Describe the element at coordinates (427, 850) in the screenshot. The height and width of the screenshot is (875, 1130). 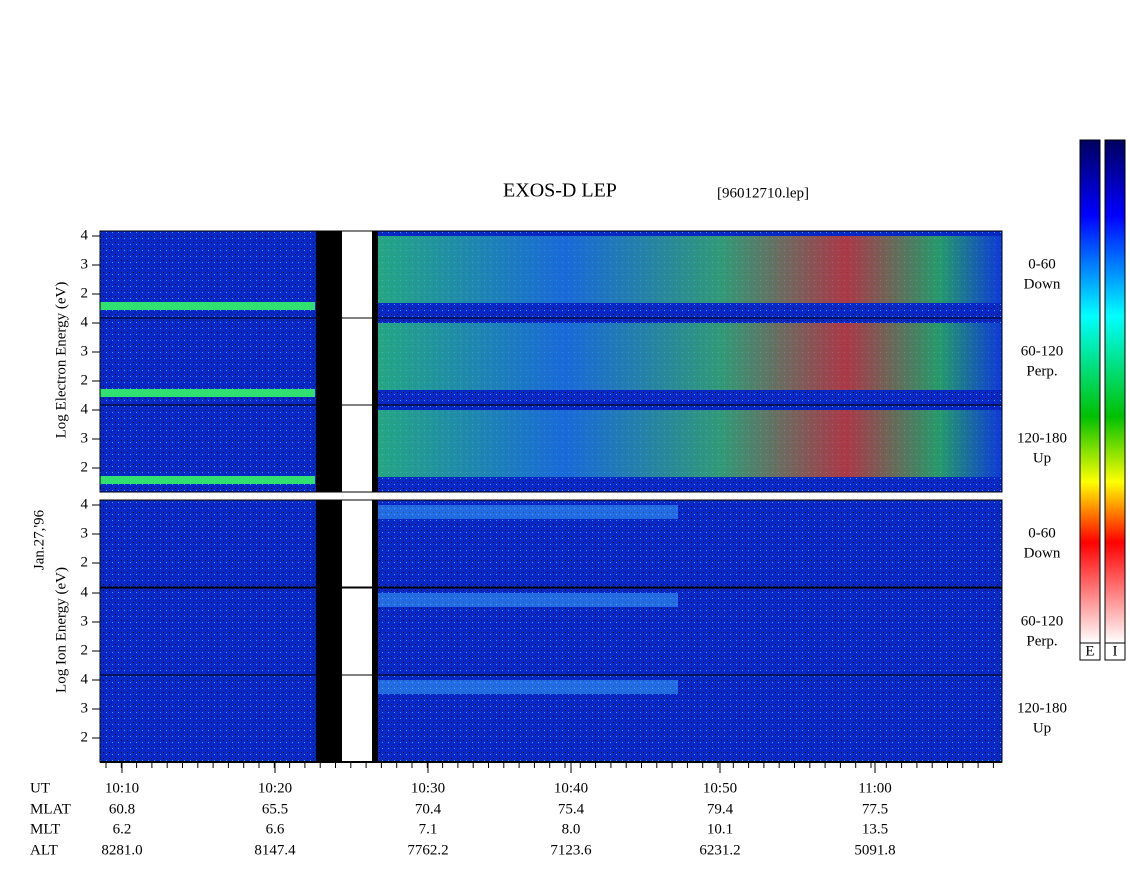
I see `ephemeris-value: 7762.2` at that location.